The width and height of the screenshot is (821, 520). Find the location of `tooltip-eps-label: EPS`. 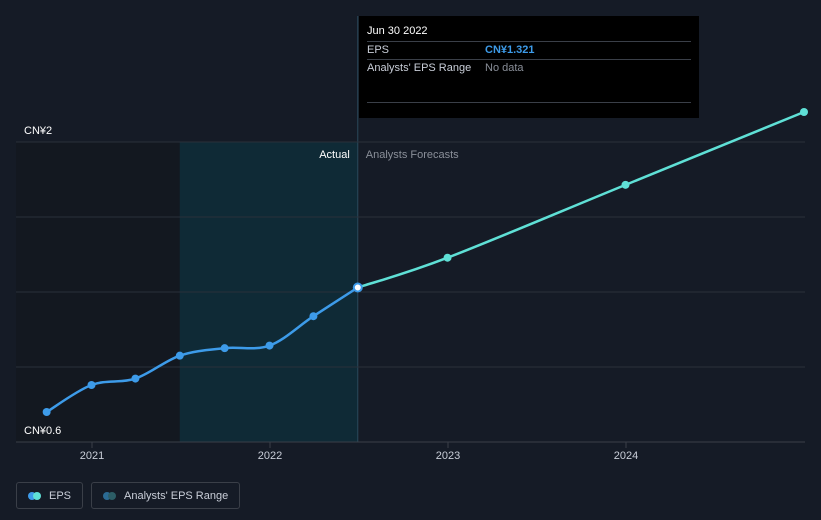

tooltip-eps-label: EPS is located at coordinates (378, 50).